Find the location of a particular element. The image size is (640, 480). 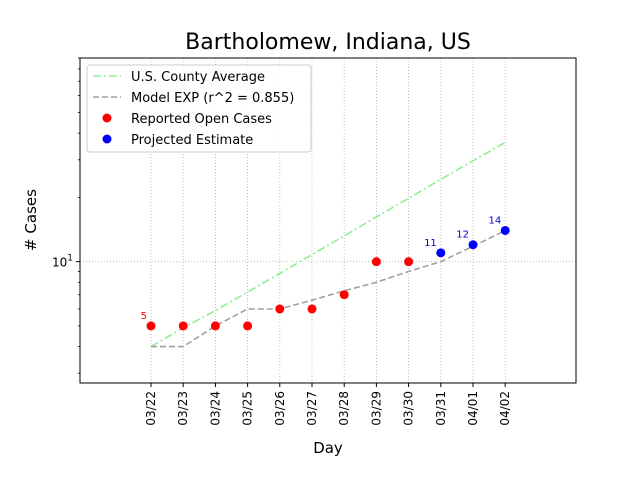

legend-swatch-projected-estimate is located at coordinates (107, 139).